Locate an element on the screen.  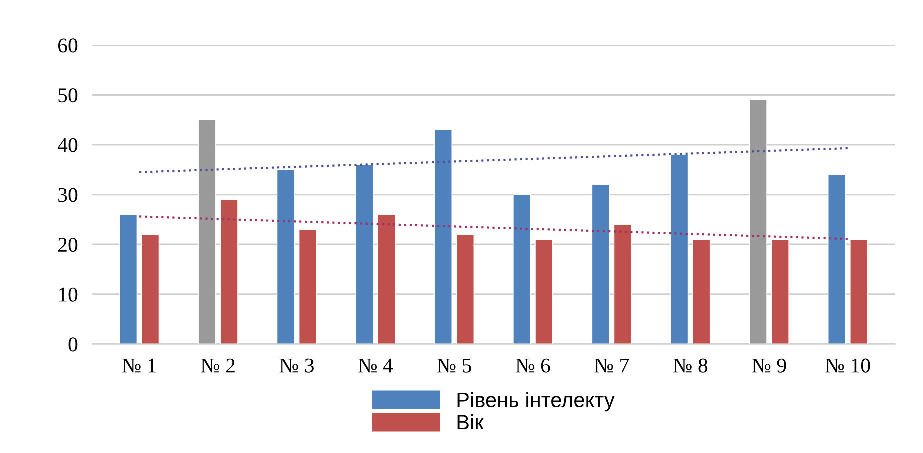
x-tick-label: № 1 is located at coordinates (139, 365).